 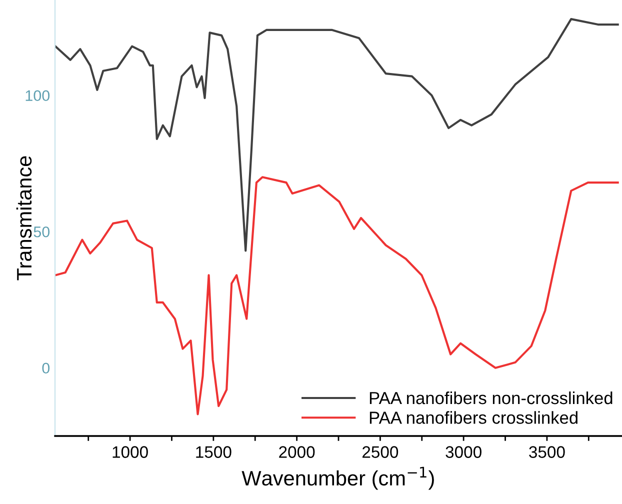 What do you see at coordinates (38, 96) in the screenshot?
I see `y-tick-label: 100` at bounding box center [38, 96].